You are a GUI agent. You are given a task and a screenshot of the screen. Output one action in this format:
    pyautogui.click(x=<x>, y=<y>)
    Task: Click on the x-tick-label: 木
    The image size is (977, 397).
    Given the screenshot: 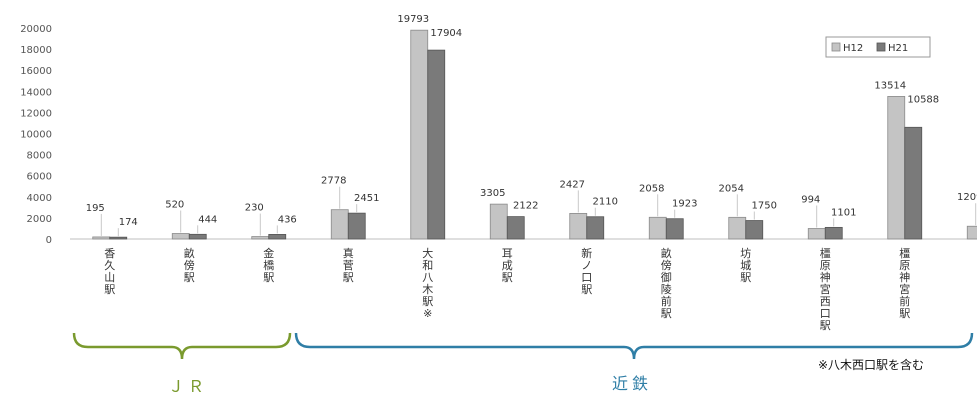 What is the action you would take?
    pyautogui.click(x=427, y=289)
    